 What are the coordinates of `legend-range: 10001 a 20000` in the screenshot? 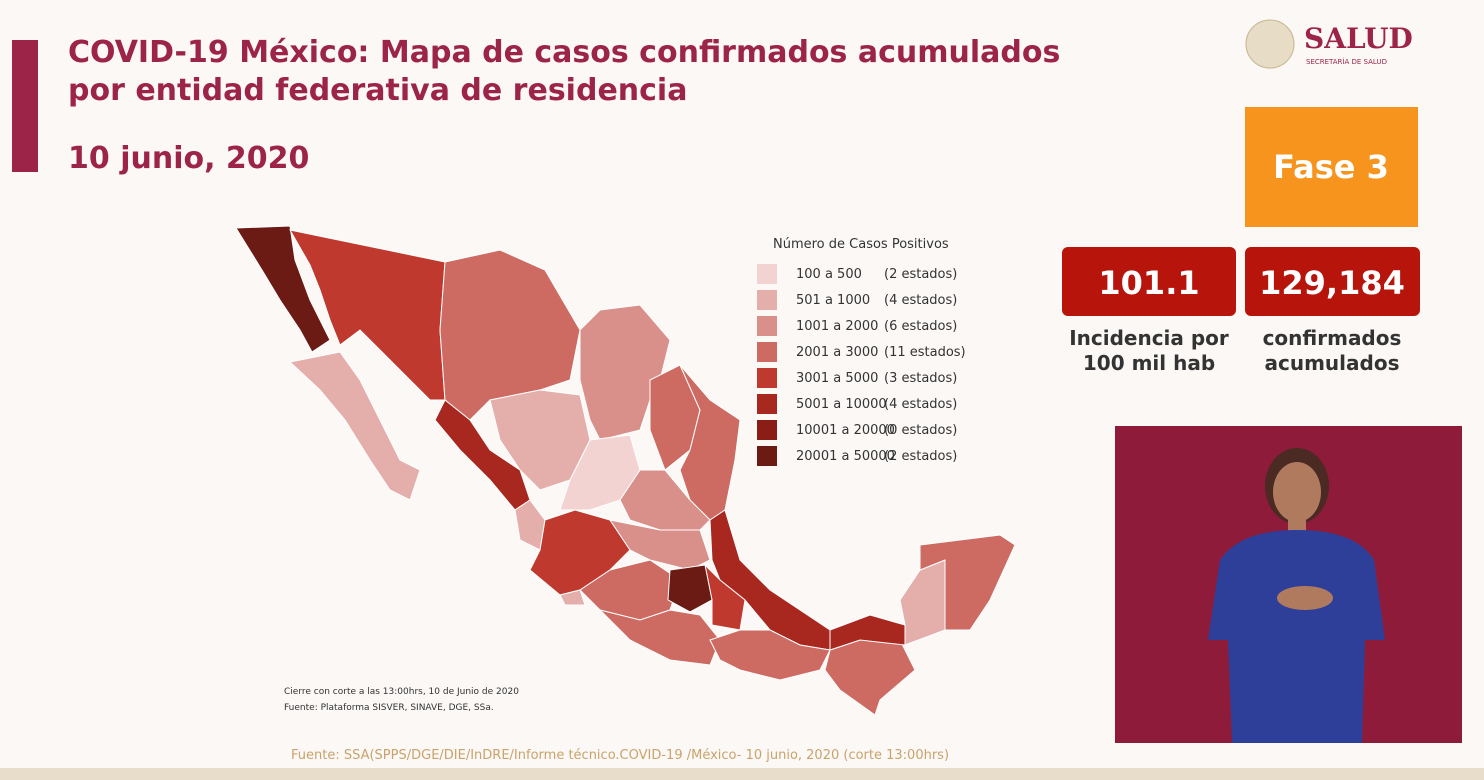 It's located at (845, 430).